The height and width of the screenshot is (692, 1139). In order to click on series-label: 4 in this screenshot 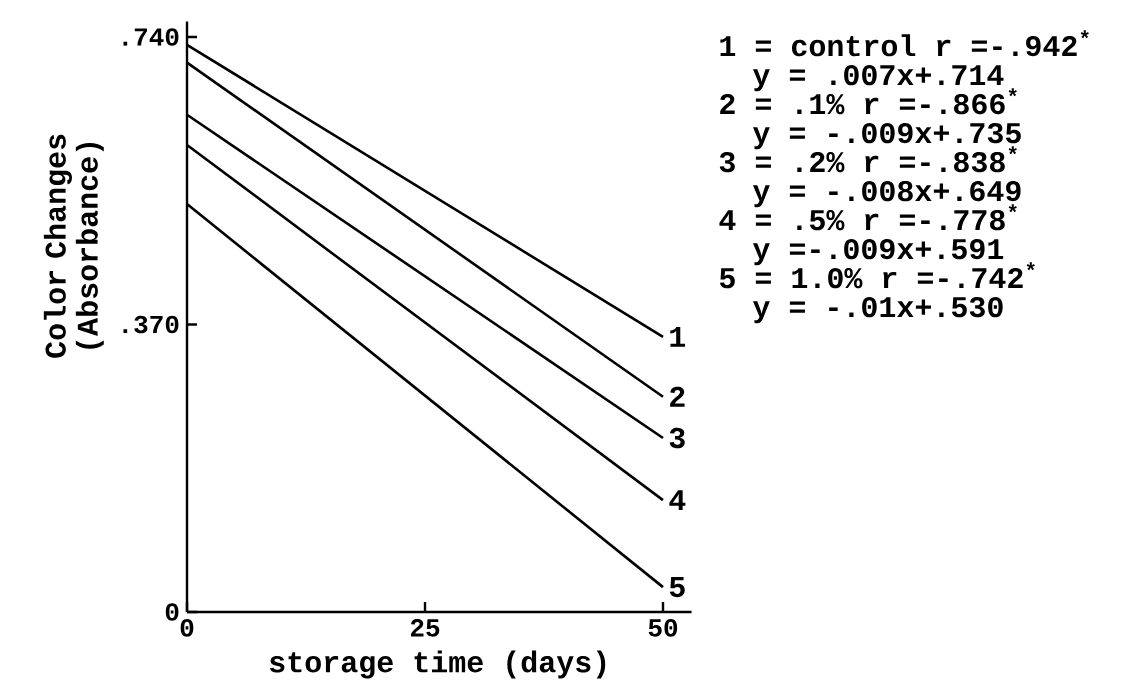, I will do `click(677, 500)`.